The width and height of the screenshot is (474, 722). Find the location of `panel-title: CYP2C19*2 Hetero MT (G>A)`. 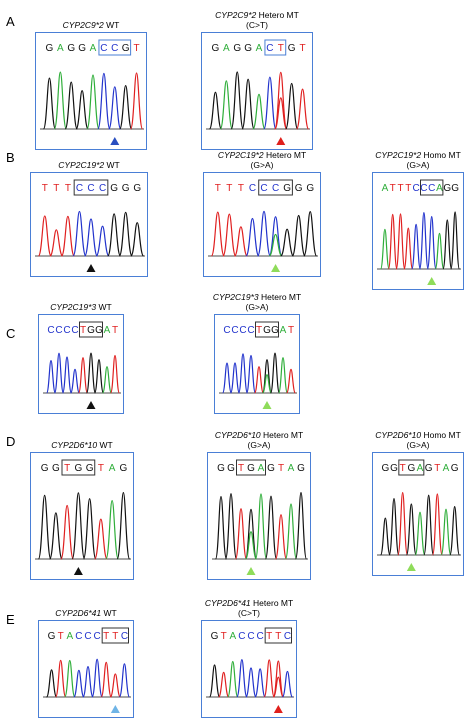

panel-title: CYP2C19*2 Hetero MT (G>A) is located at coordinates (262, 160).